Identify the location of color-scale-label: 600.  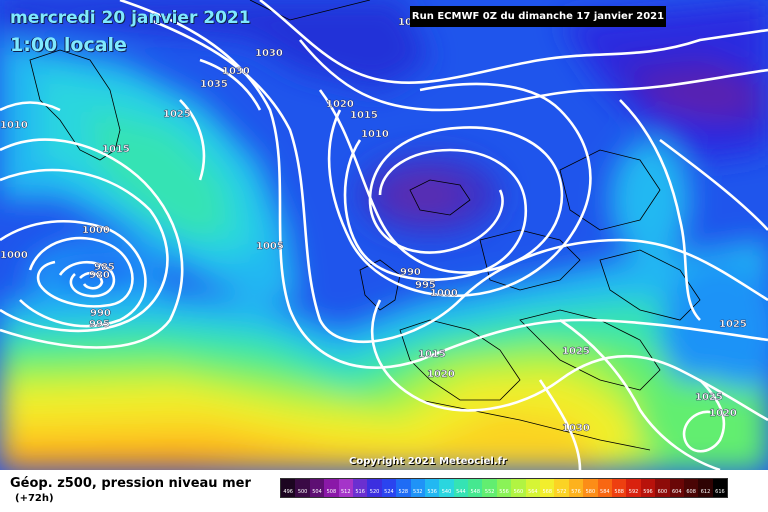
(662, 492).